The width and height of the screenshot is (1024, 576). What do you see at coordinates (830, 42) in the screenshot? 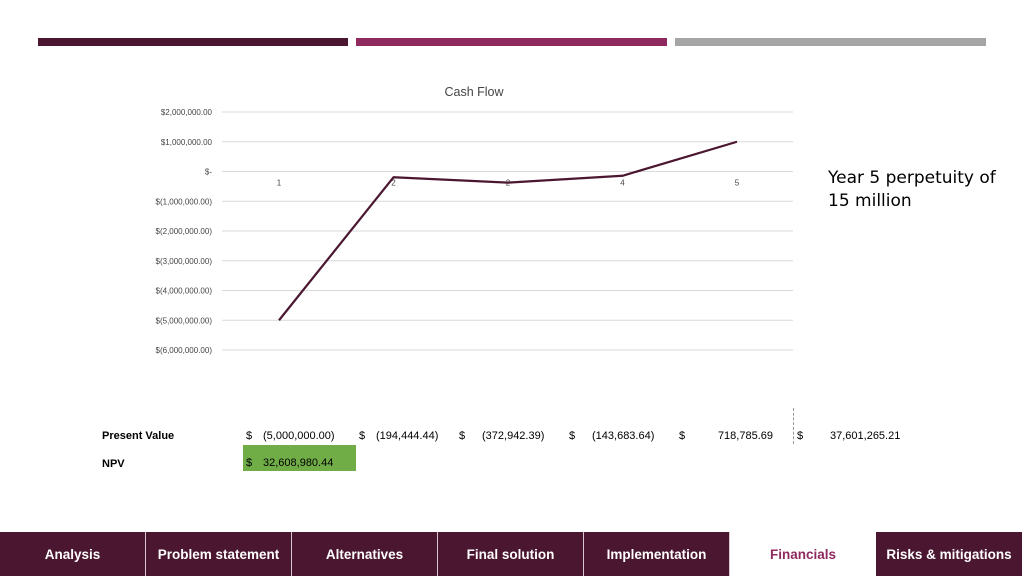
I see `header-bar-gray` at bounding box center [830, 42].